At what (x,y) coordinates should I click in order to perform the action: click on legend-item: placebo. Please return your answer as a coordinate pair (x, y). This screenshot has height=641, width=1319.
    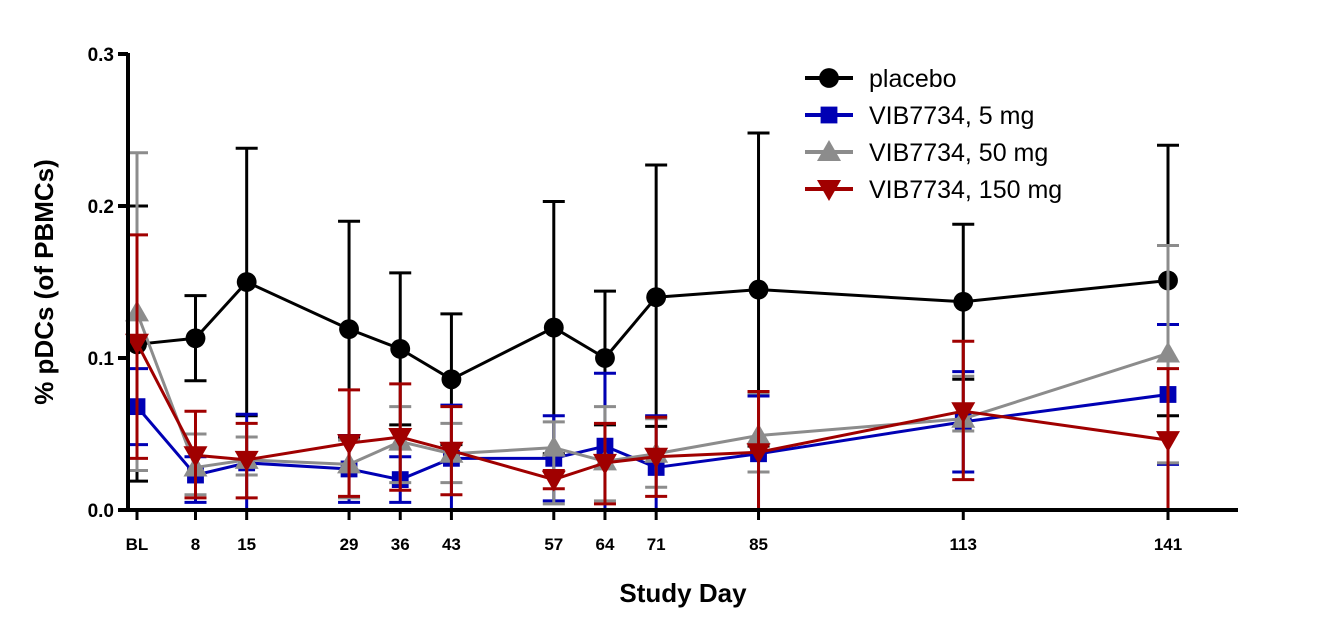
    Looking at the image, I should click on (881, 79).